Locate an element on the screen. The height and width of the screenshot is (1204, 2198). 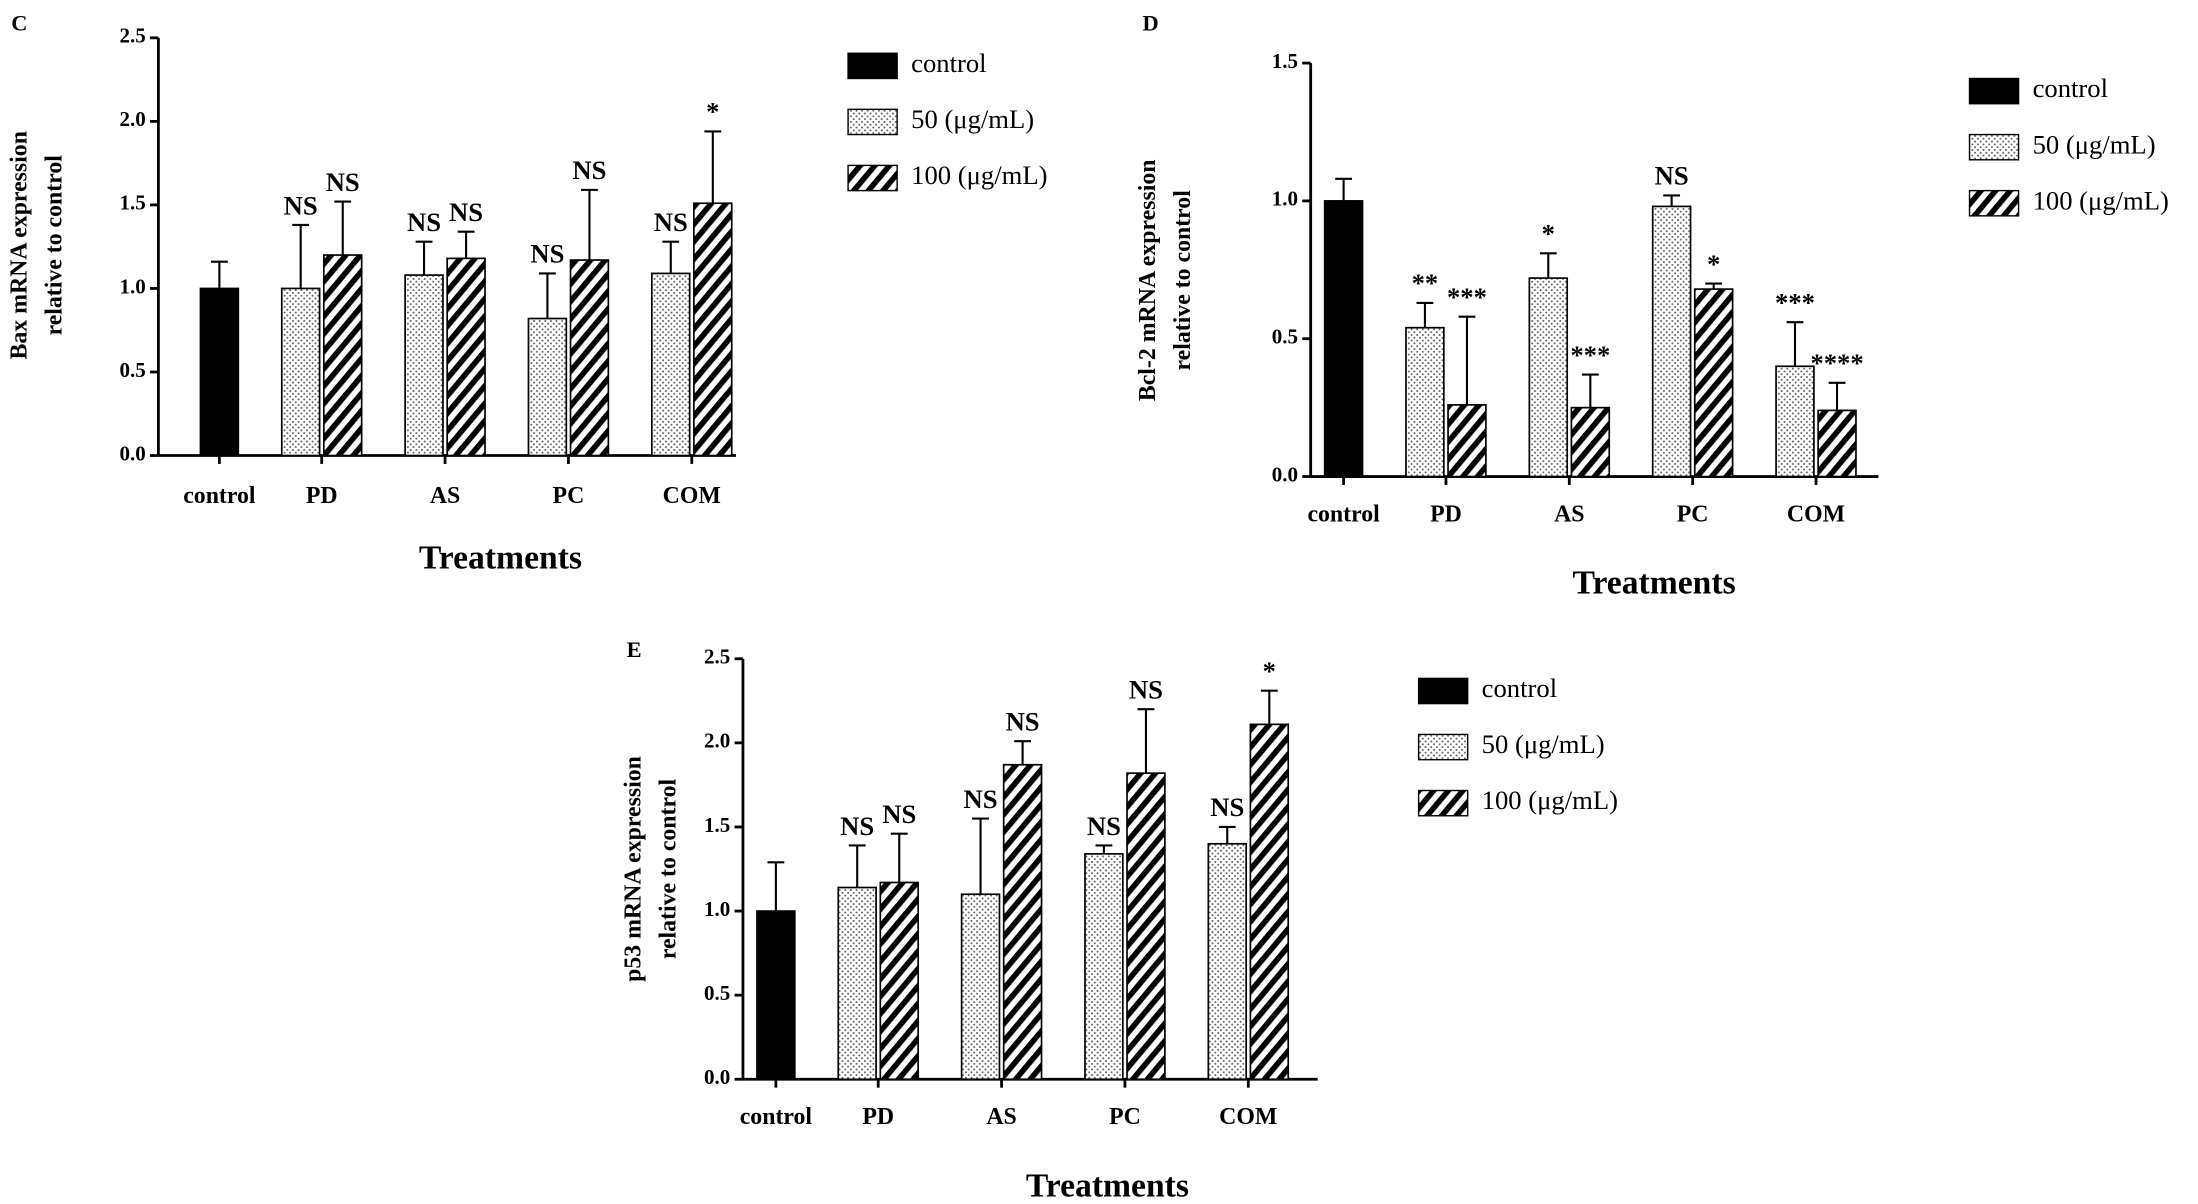
panel-label: E is located at coordinates (634, 649).